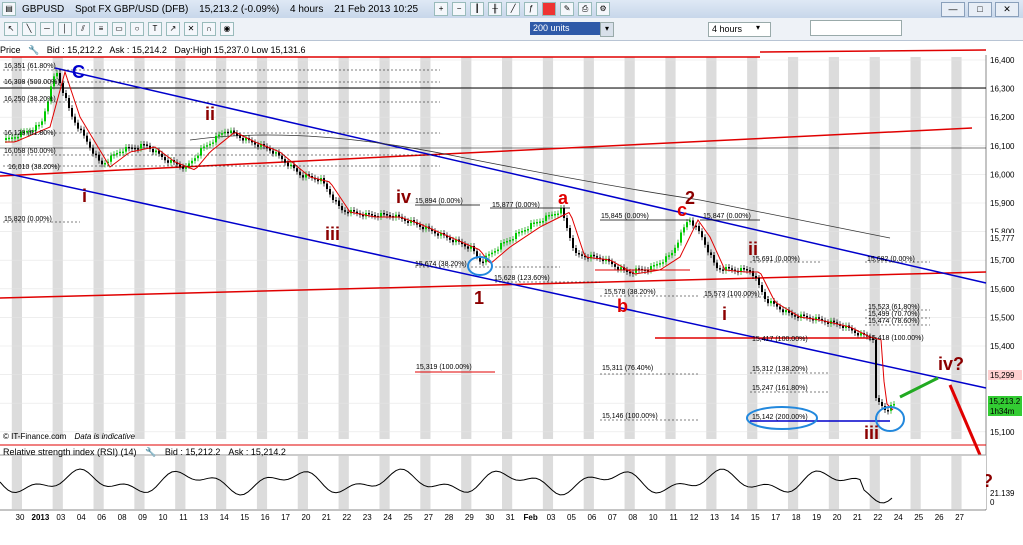 The height and width of the screenshot is (545, 1023). I want to click on time-axis-label: 17, so click(285, 517).